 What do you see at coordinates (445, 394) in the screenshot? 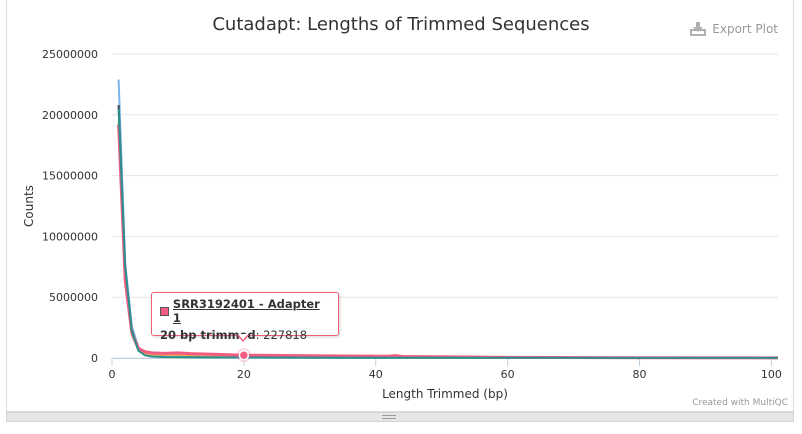
I see `x-axis-title: Length Trimmed (bp)` at bounding box center [445, 394].